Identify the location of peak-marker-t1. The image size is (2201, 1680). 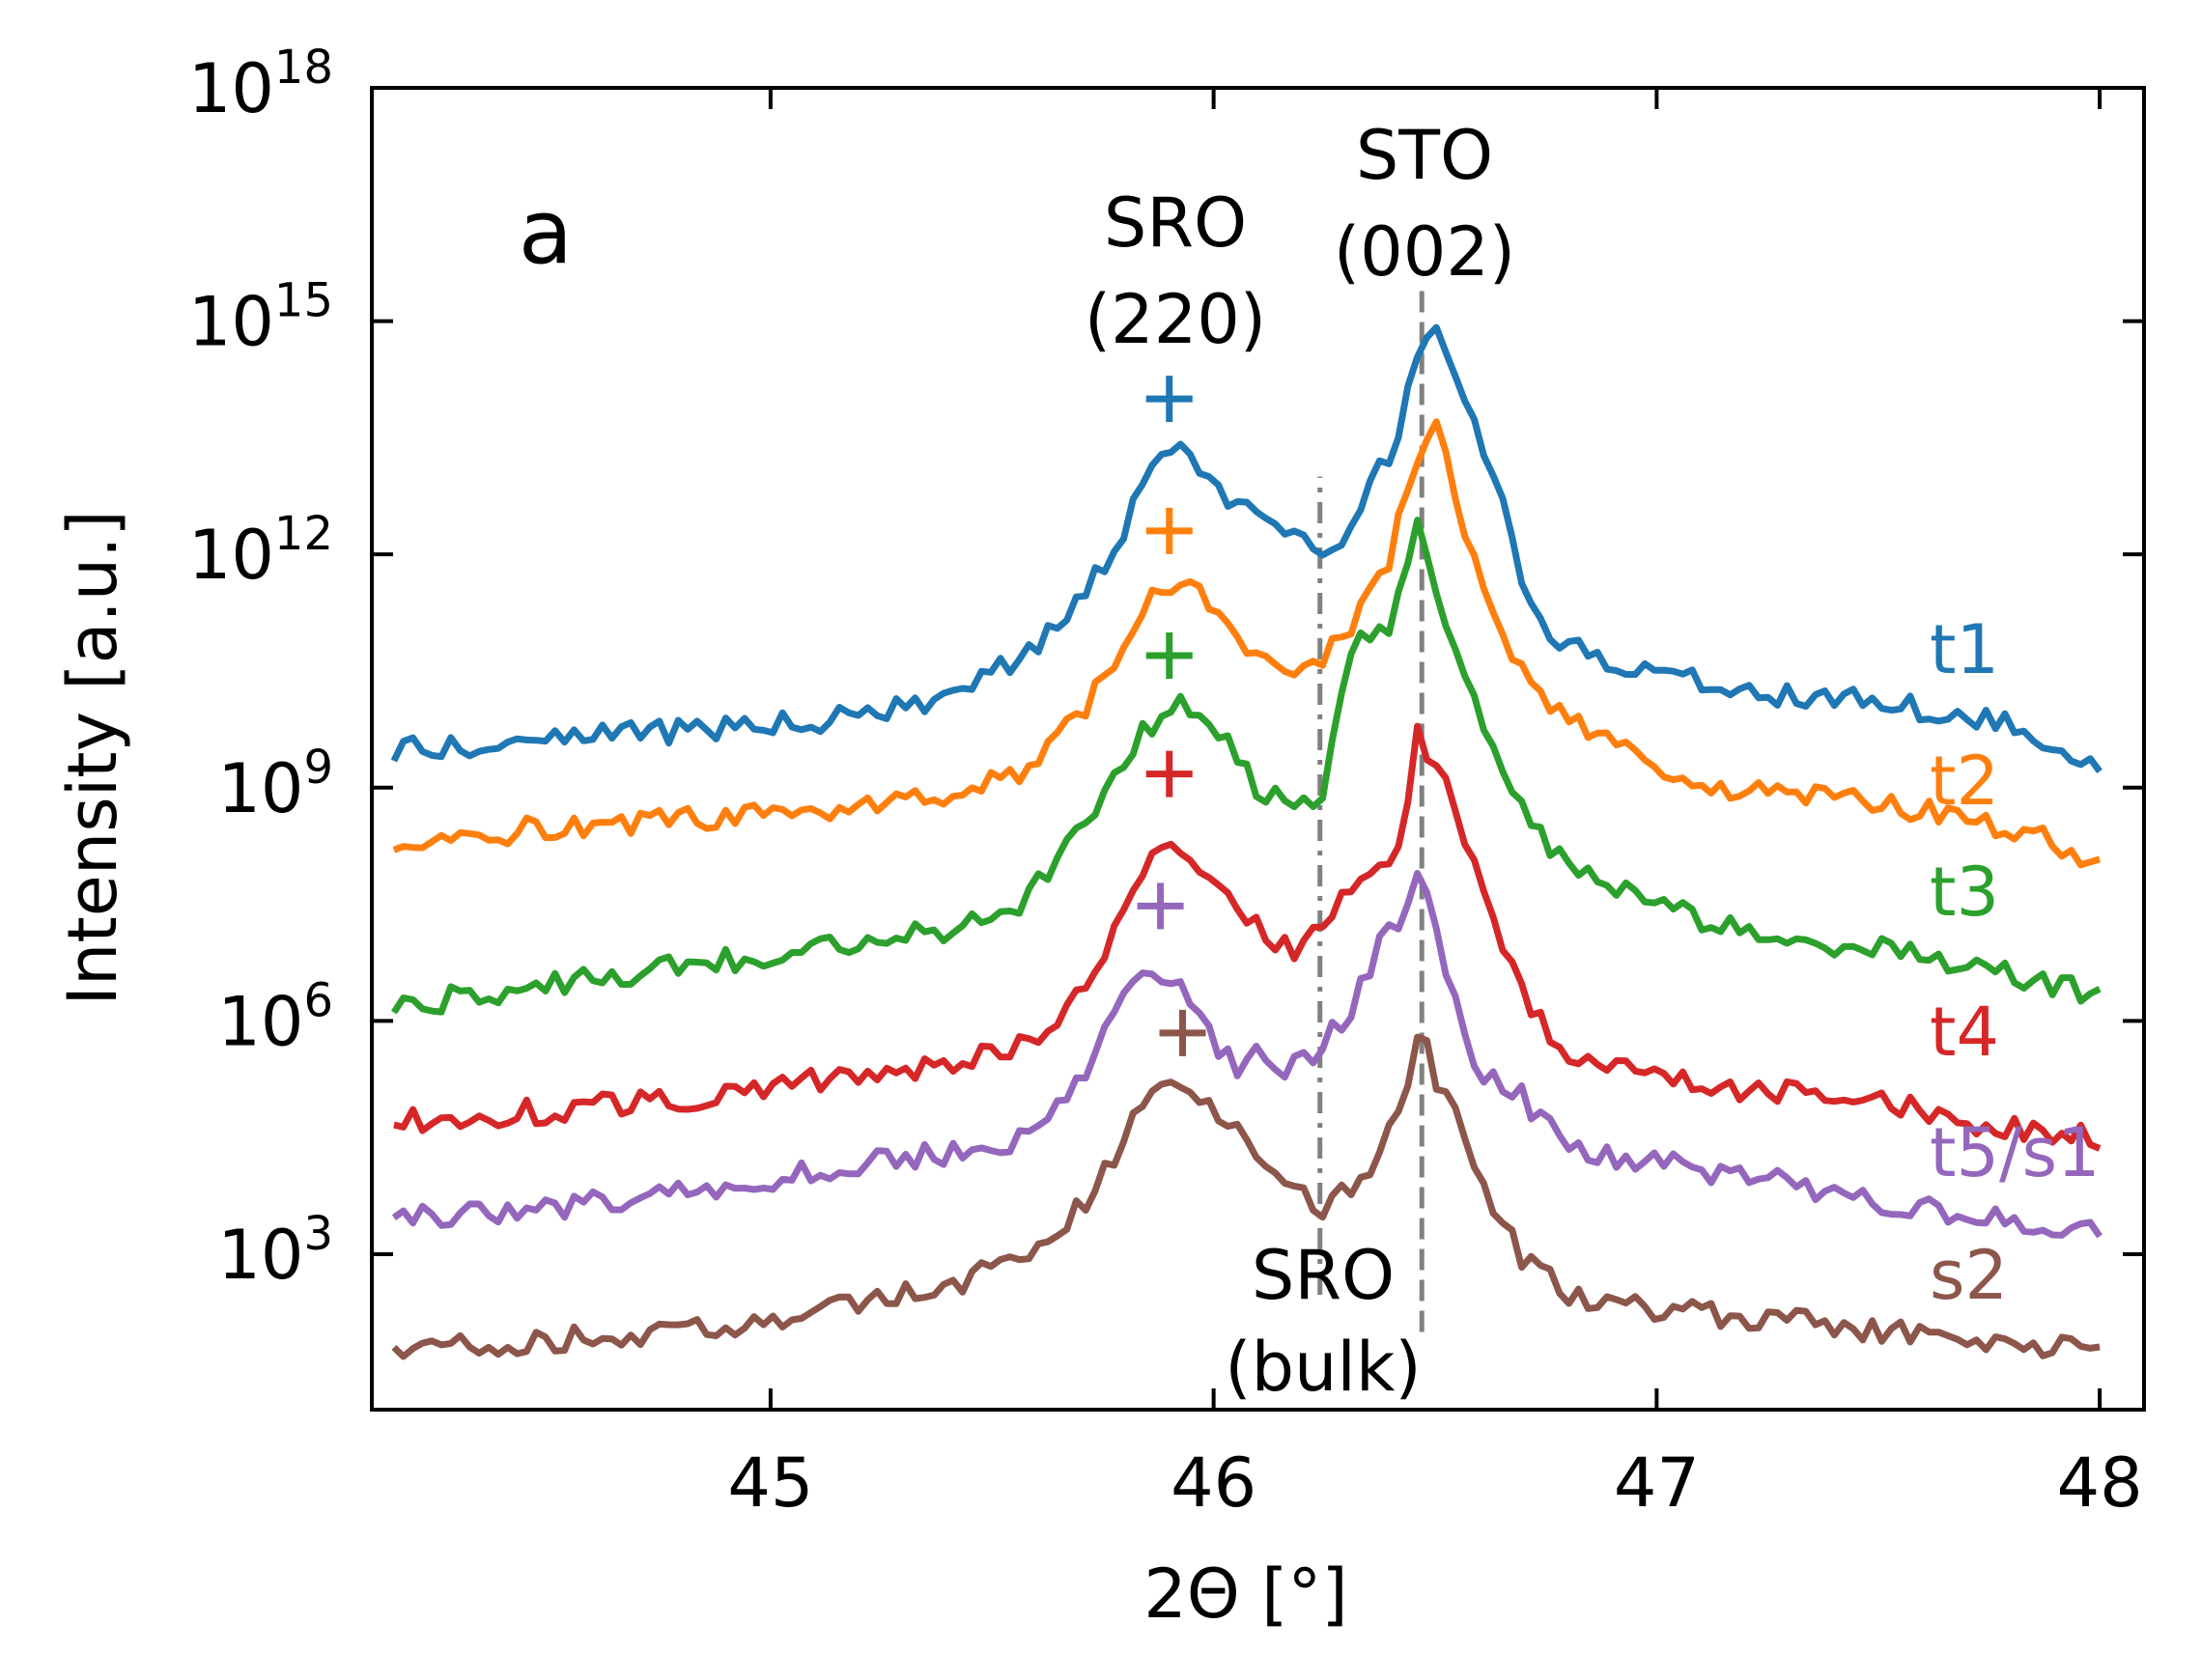
(1169, 400).